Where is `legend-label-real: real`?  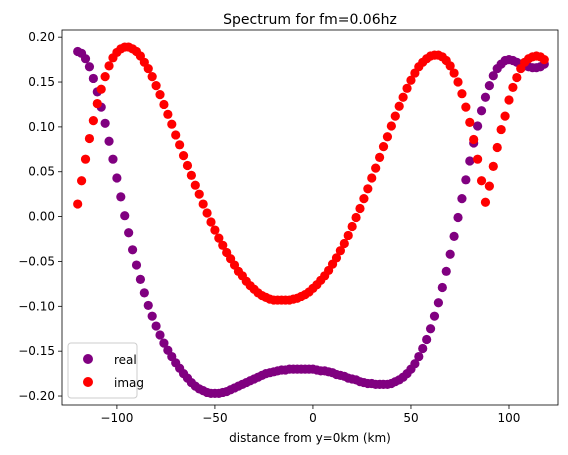 legend-label-real: real is located at coordinates (125, 360).